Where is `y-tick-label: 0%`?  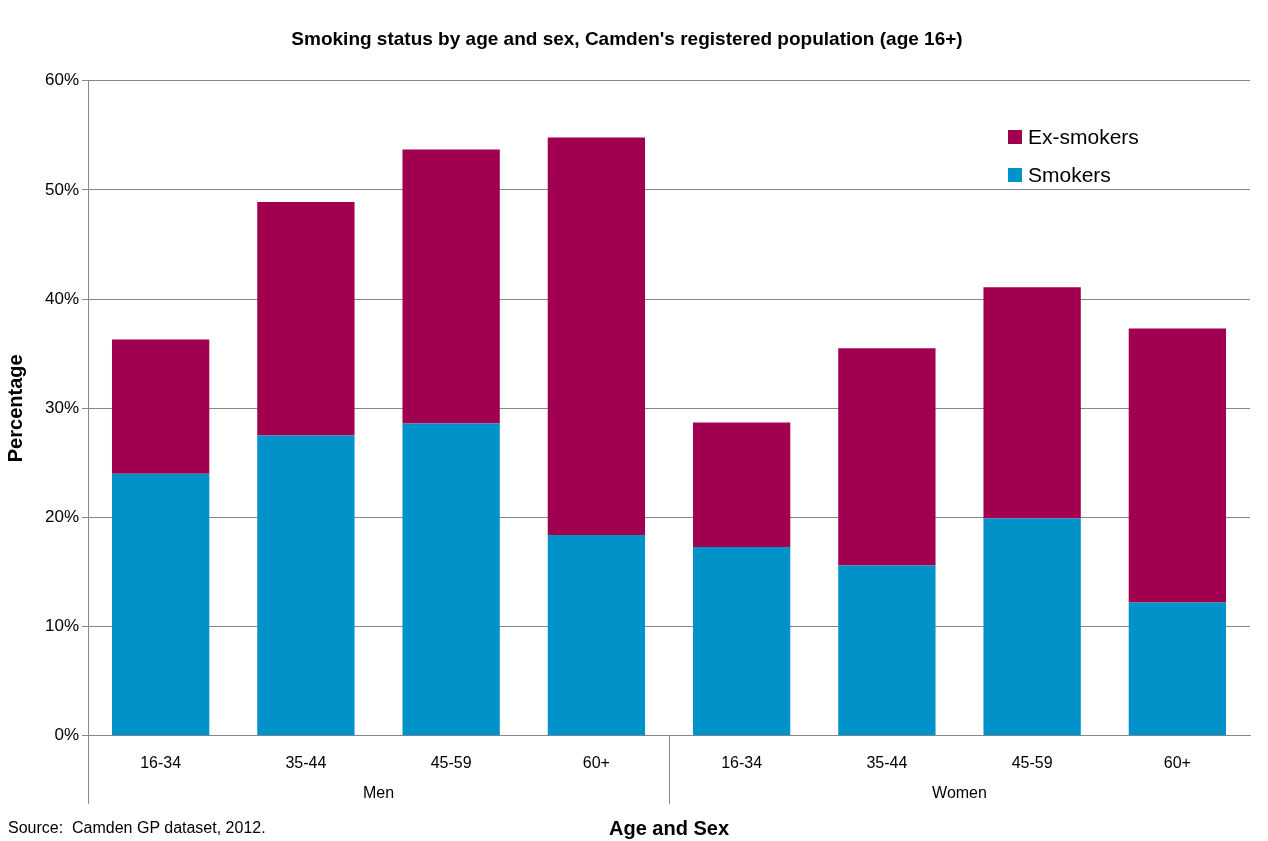
y-tick-label: 0% is located at coordinates (67, 735).